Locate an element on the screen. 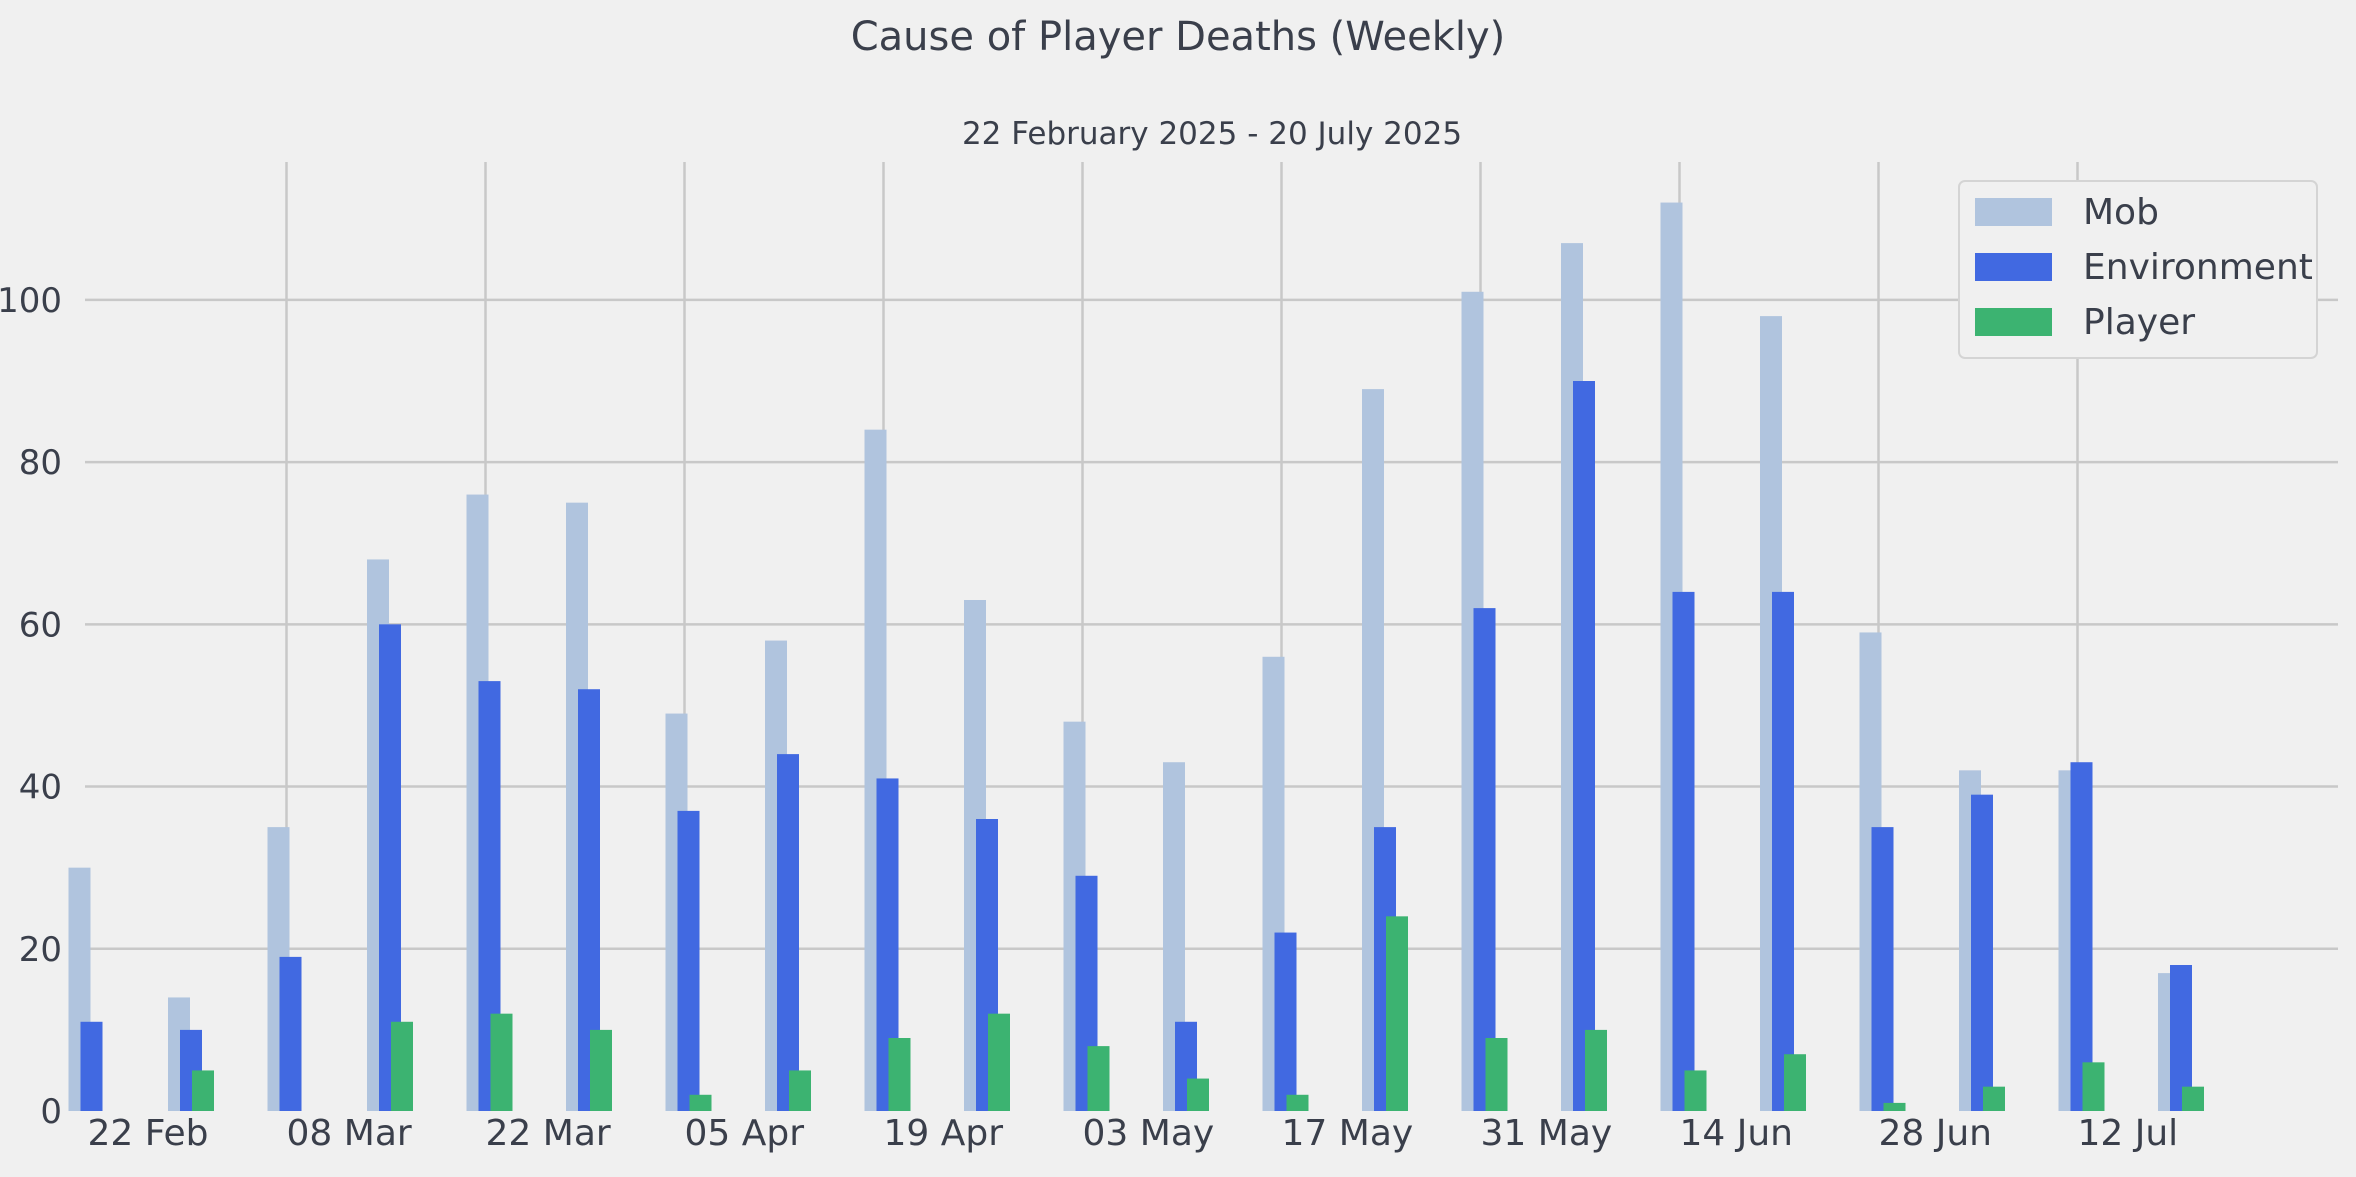 The width and height of the screenshot is (2356, 1177). y-tick-label: 80 is located at coordinates (40, 463).